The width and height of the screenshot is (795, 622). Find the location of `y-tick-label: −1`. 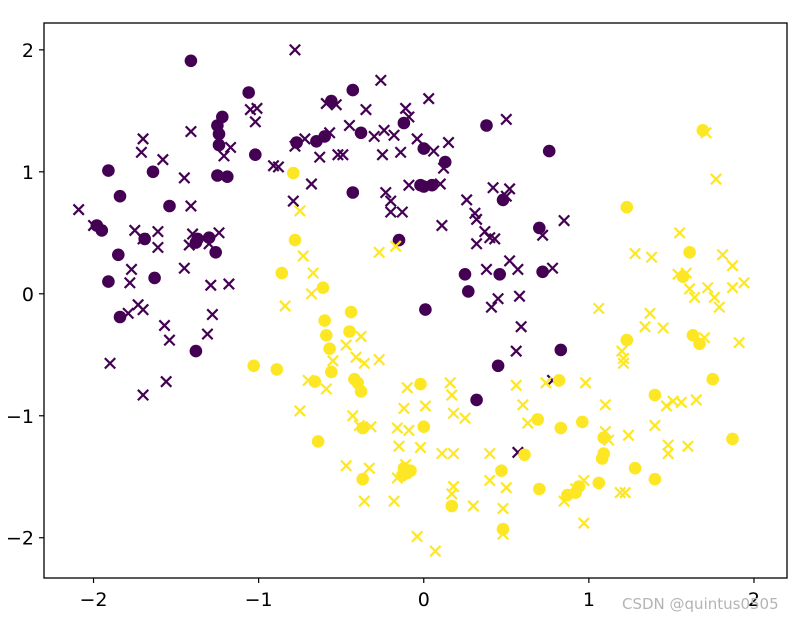

y-tick-label: −1 is located at coordinates (20, 417).